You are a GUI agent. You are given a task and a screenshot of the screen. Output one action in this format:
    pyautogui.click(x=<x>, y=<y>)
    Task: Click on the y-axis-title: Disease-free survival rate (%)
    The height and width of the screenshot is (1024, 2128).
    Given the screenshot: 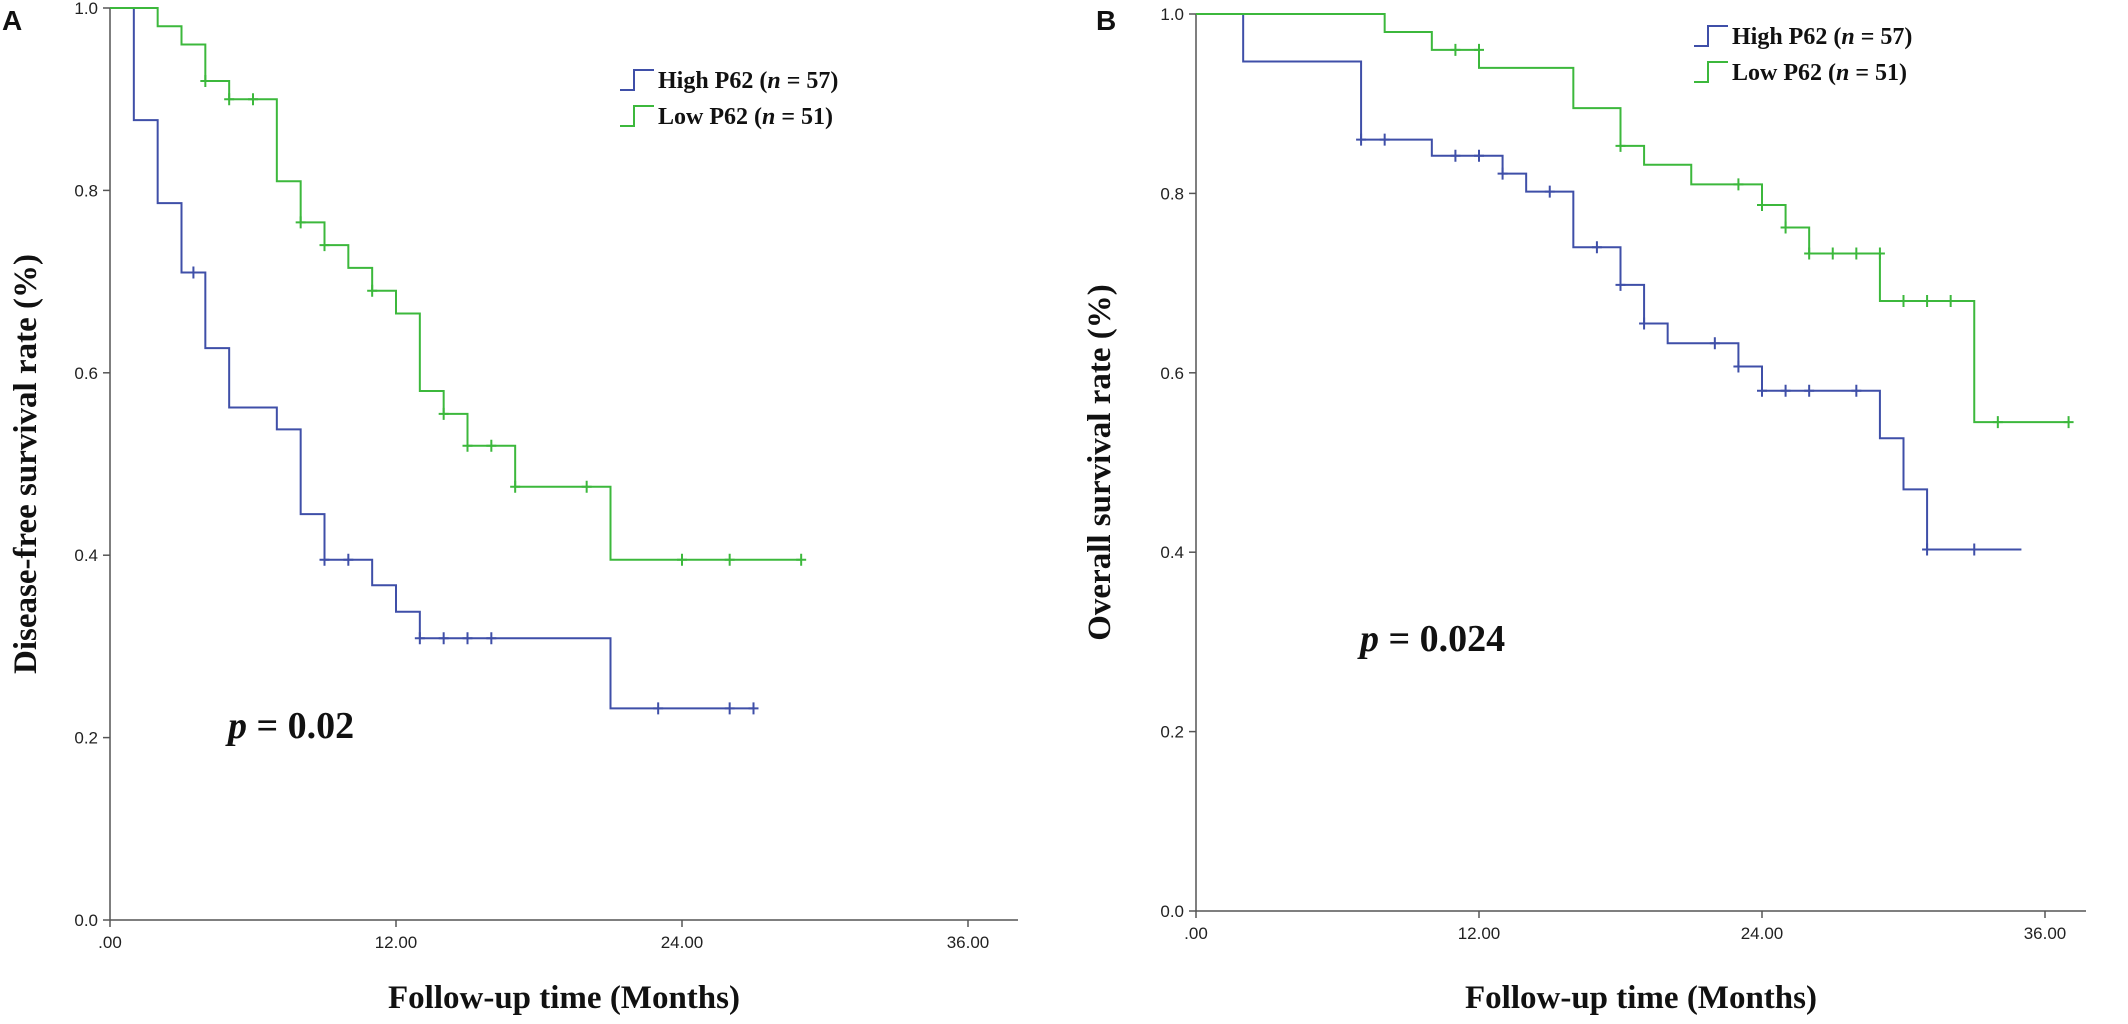 What is the action you would take?
    pyautogui.click(x=26, y=464)
    